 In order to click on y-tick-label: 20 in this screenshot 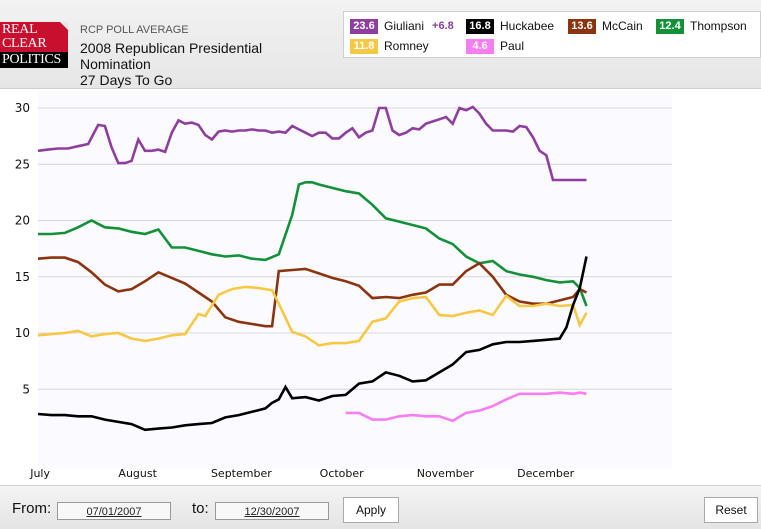, I will do `click(22, 221)`.